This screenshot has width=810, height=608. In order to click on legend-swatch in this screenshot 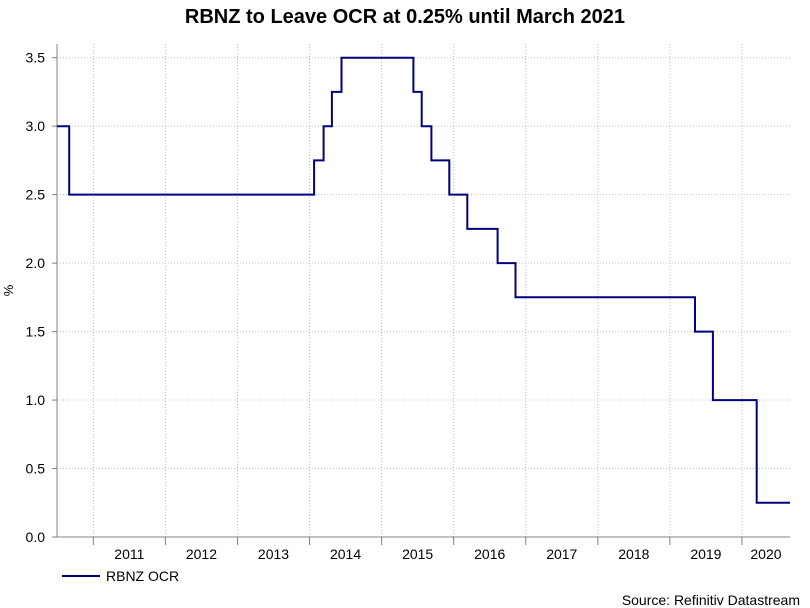, I will do `click(81, 576)`.